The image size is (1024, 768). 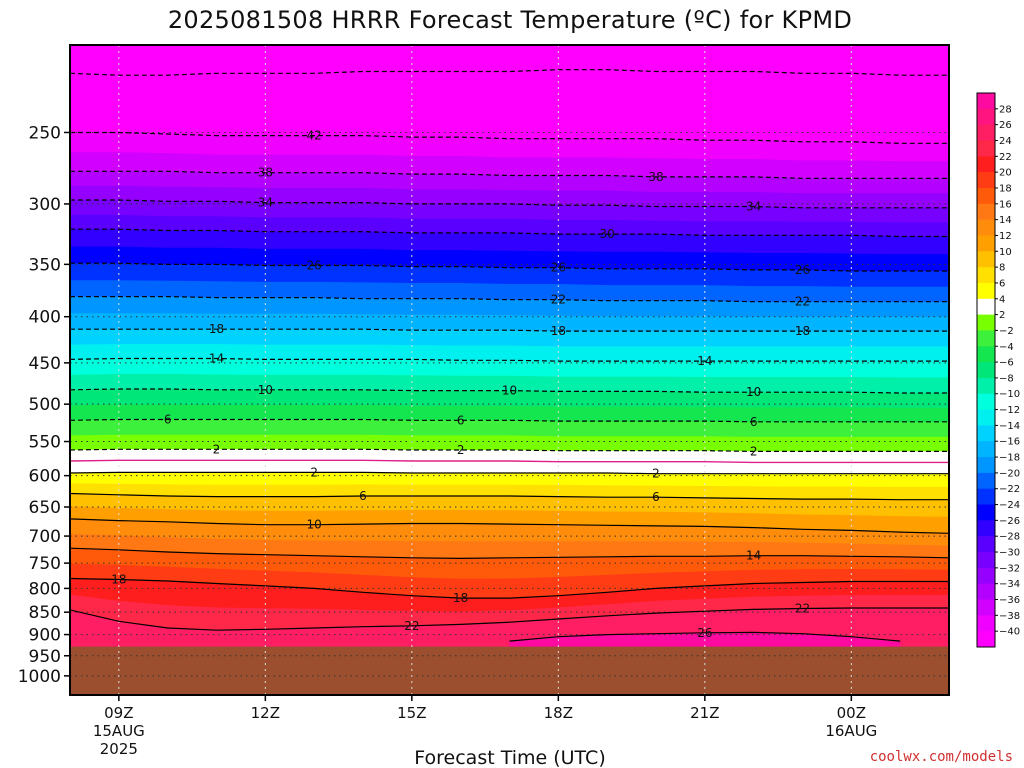 I want to click on colorbar-label: −30, so click(x=1009, y=553).